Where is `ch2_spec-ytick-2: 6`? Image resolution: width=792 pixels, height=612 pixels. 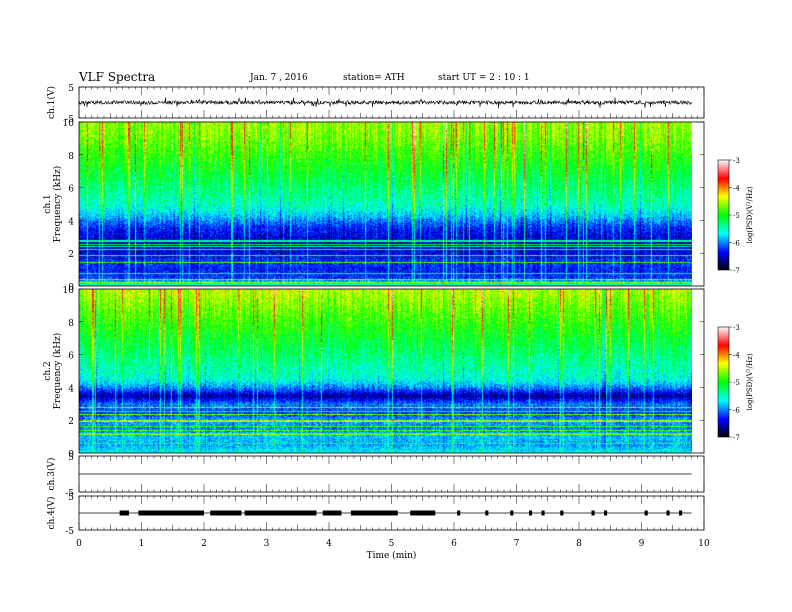
ch2_spec-ytick-2: 6 is located at coordinates (71, 357).